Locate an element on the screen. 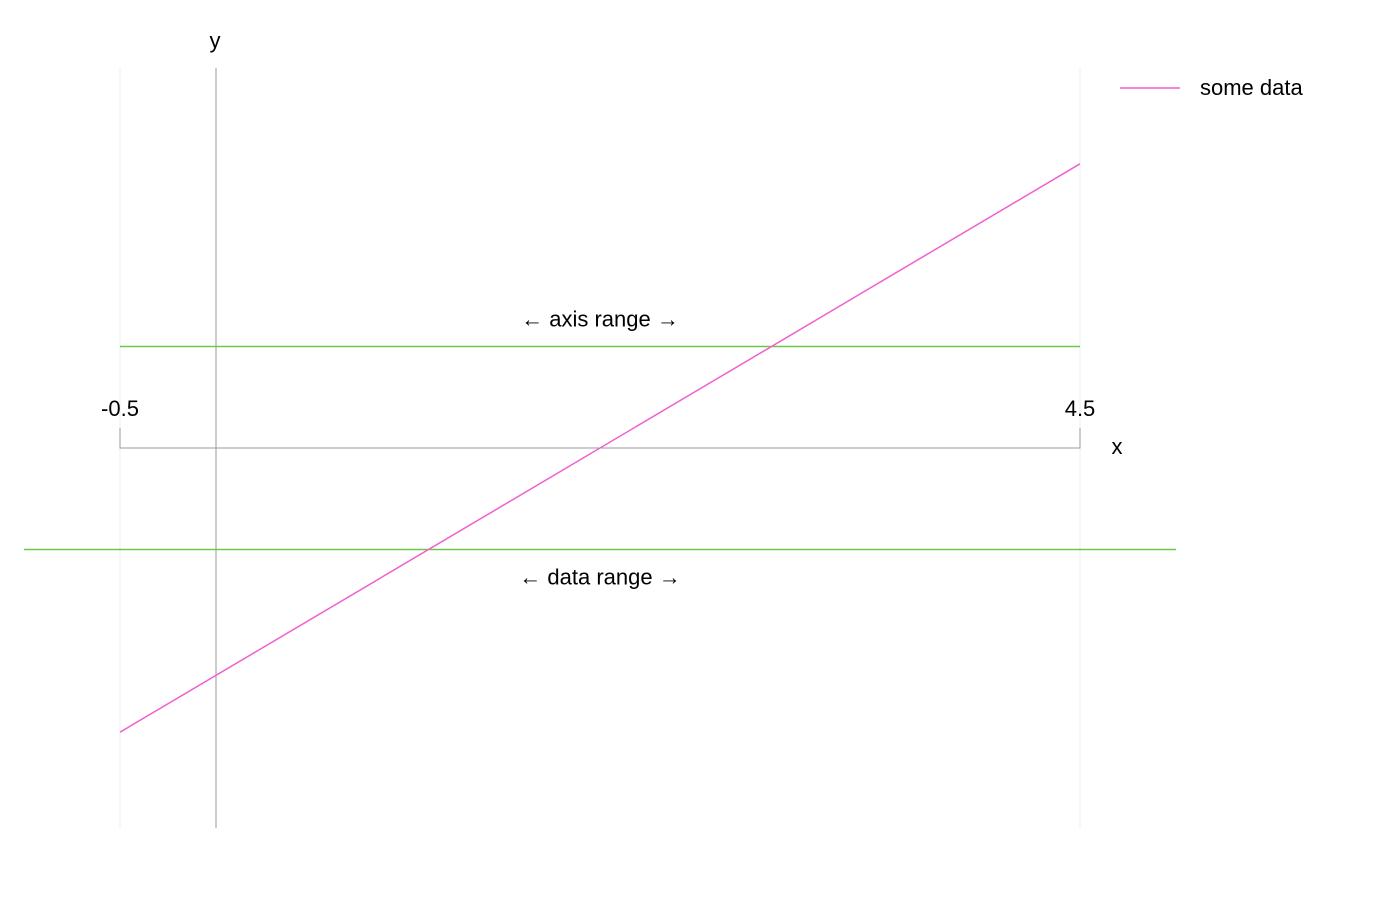 The image size is (1384, 902). y-axis-label: y is located at coordinates (215, 40).